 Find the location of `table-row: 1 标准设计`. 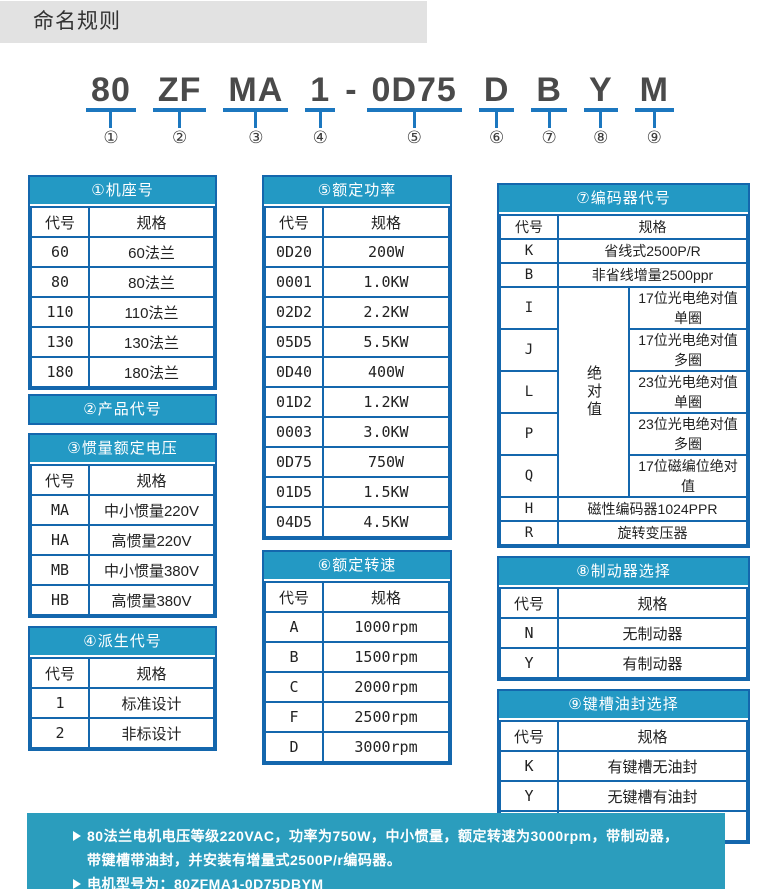

table-row: 1 标准设计 is located at coordinates (122, 703).